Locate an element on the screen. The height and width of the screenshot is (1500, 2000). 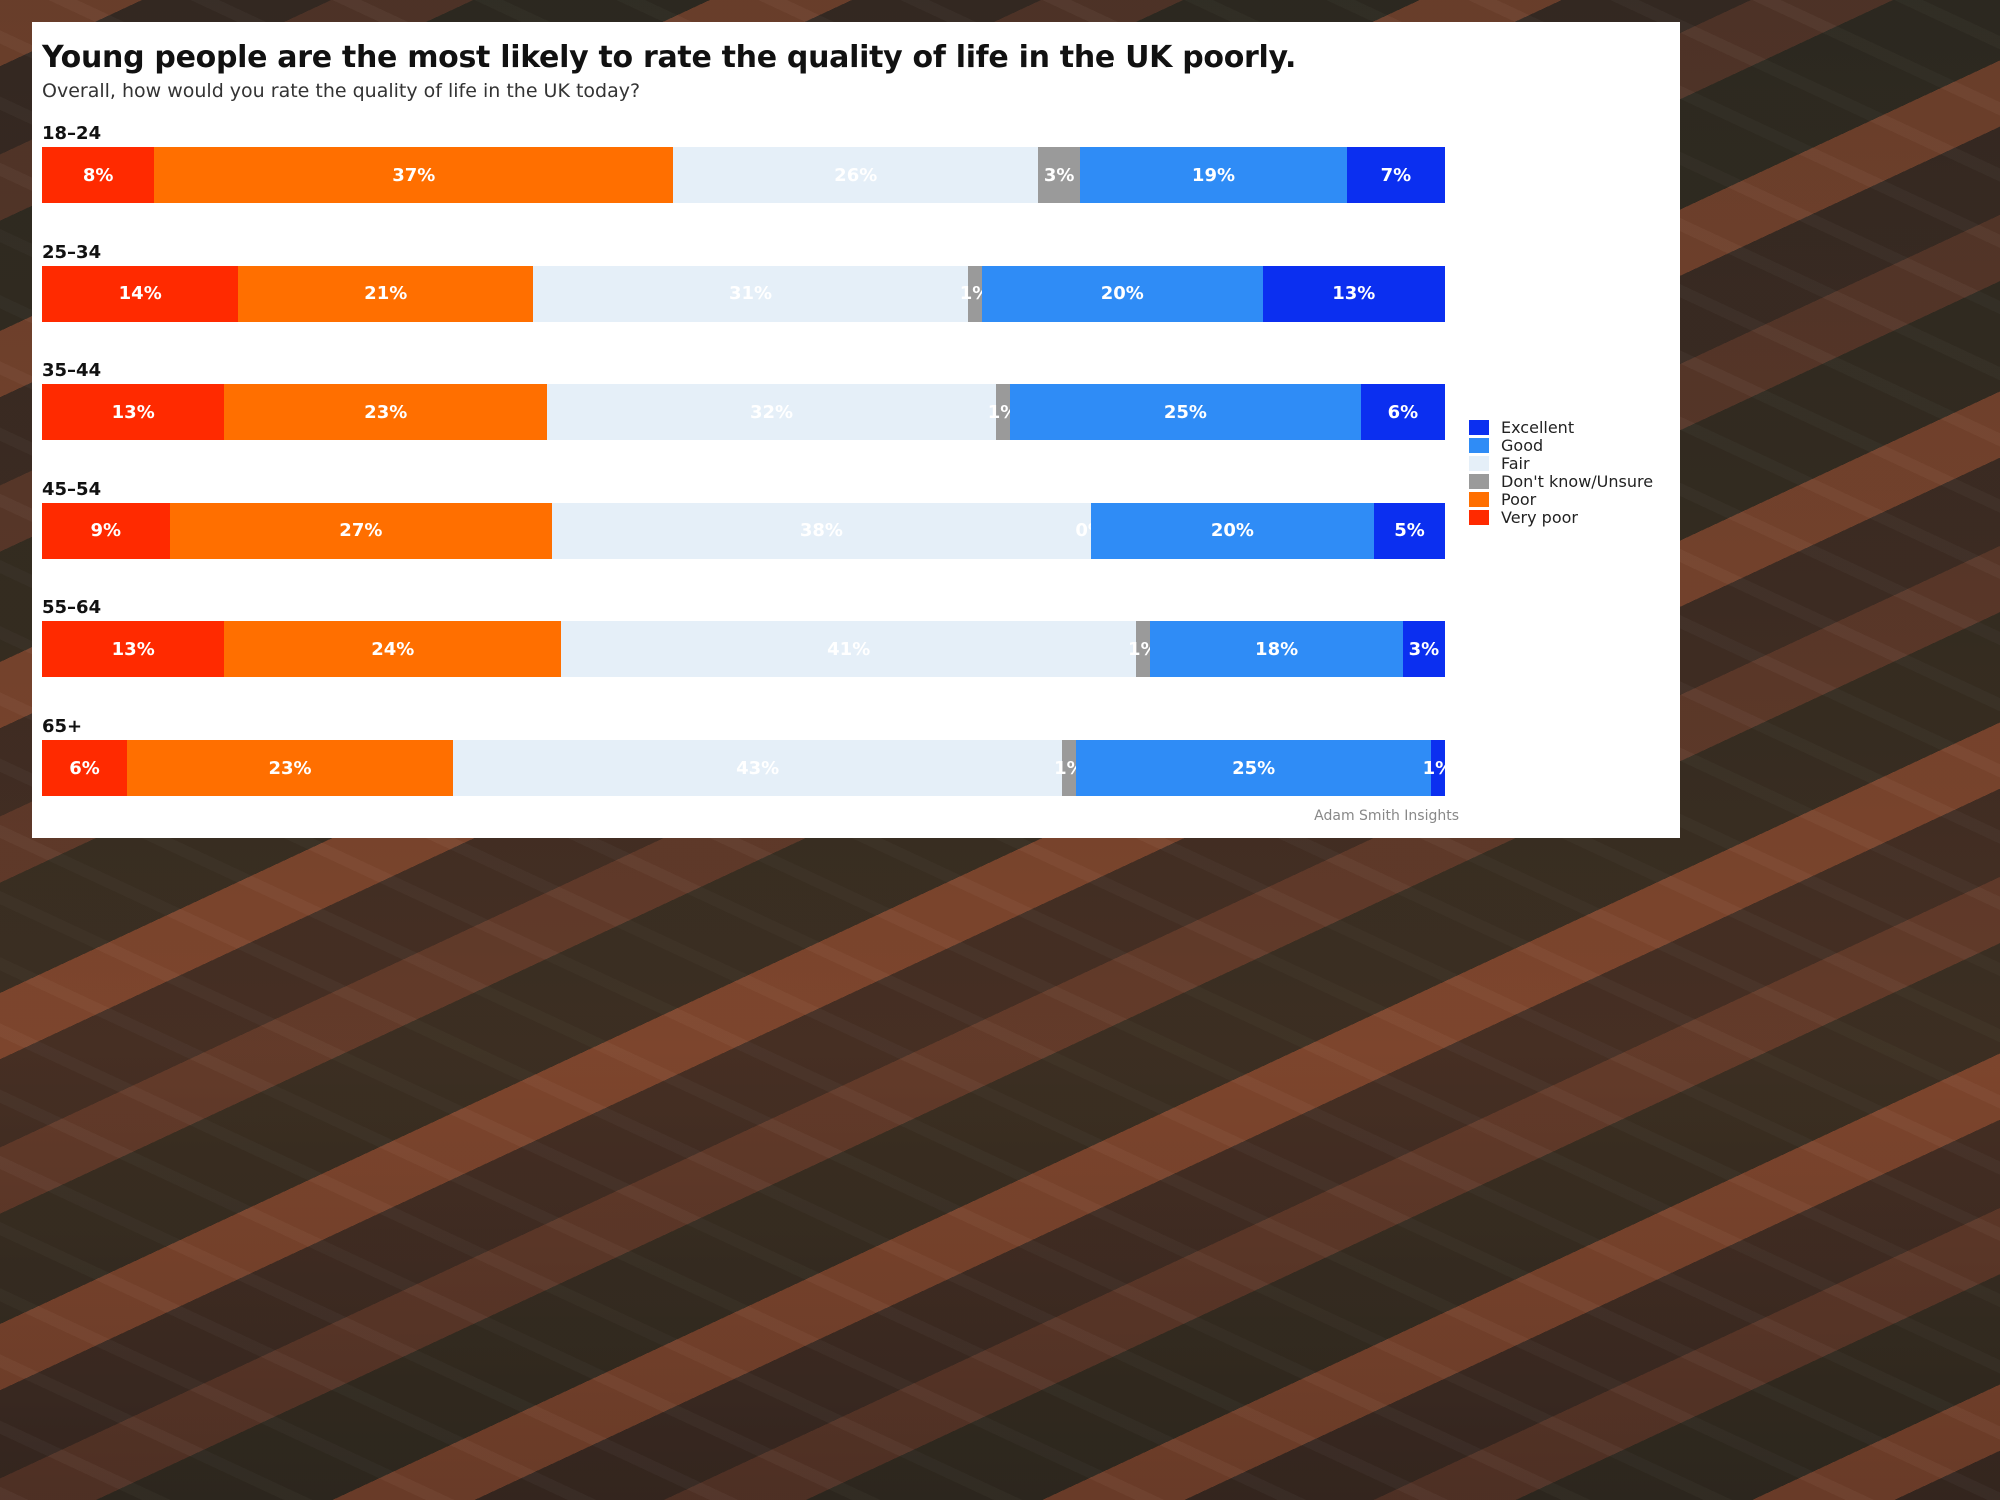
bar-segment: 38% is located at coordinates (821, 530).